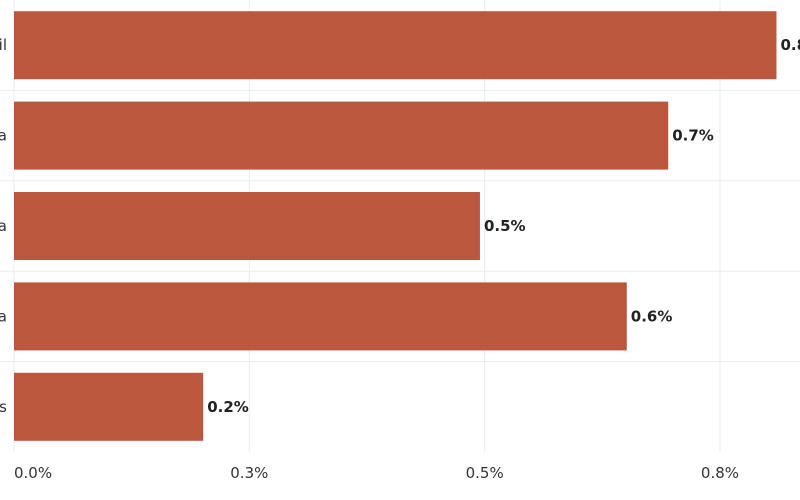 Image resolution: width=800 pixels, height=500 pixels. What do you see at coordinates (228, 407) in the screenshot?
I see `value-label: 0.2%` at bounding box center [228, 407].